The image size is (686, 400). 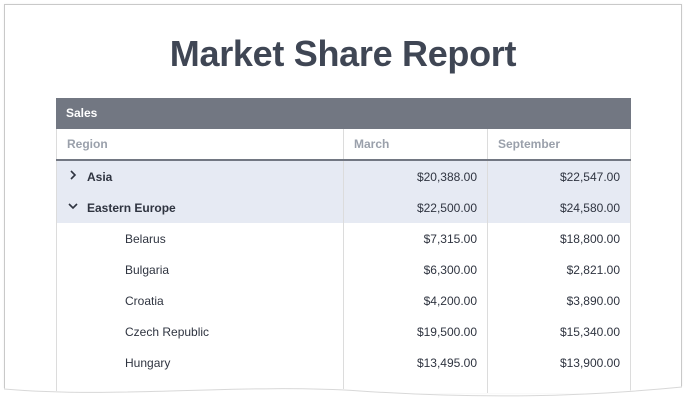 I want to click on report-title: Market Share Report, so click(x=343, y=53).